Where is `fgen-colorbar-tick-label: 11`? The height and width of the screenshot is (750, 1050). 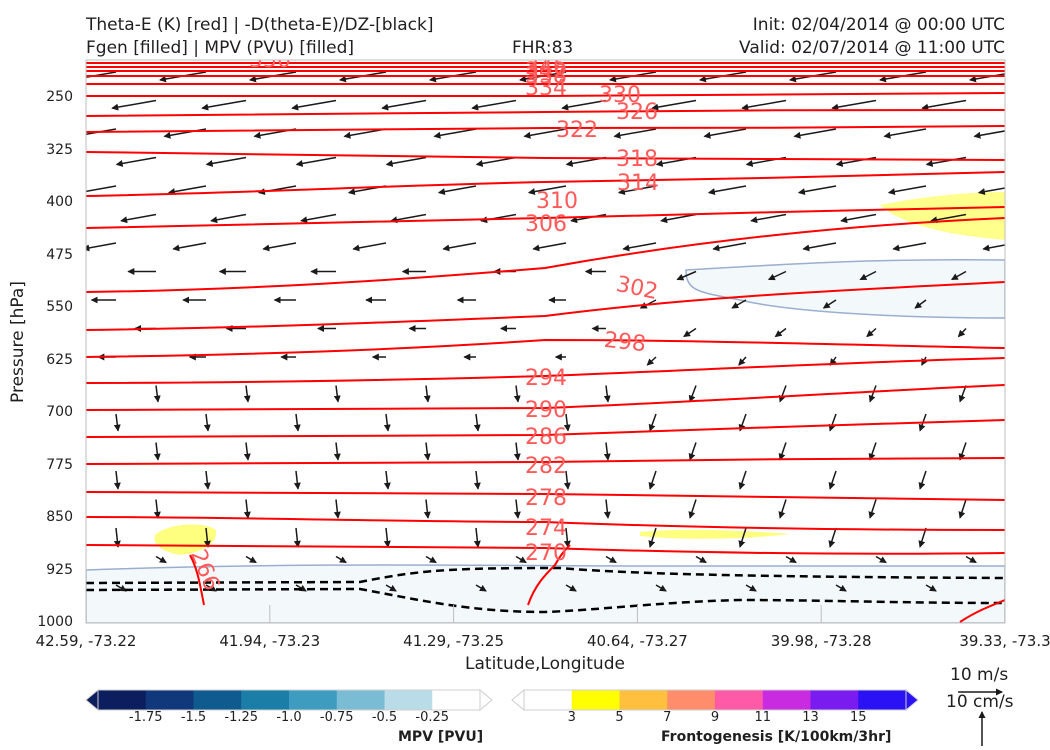
fgen-colorbar-tick-label: 11 is located at coordinates (763, 717).